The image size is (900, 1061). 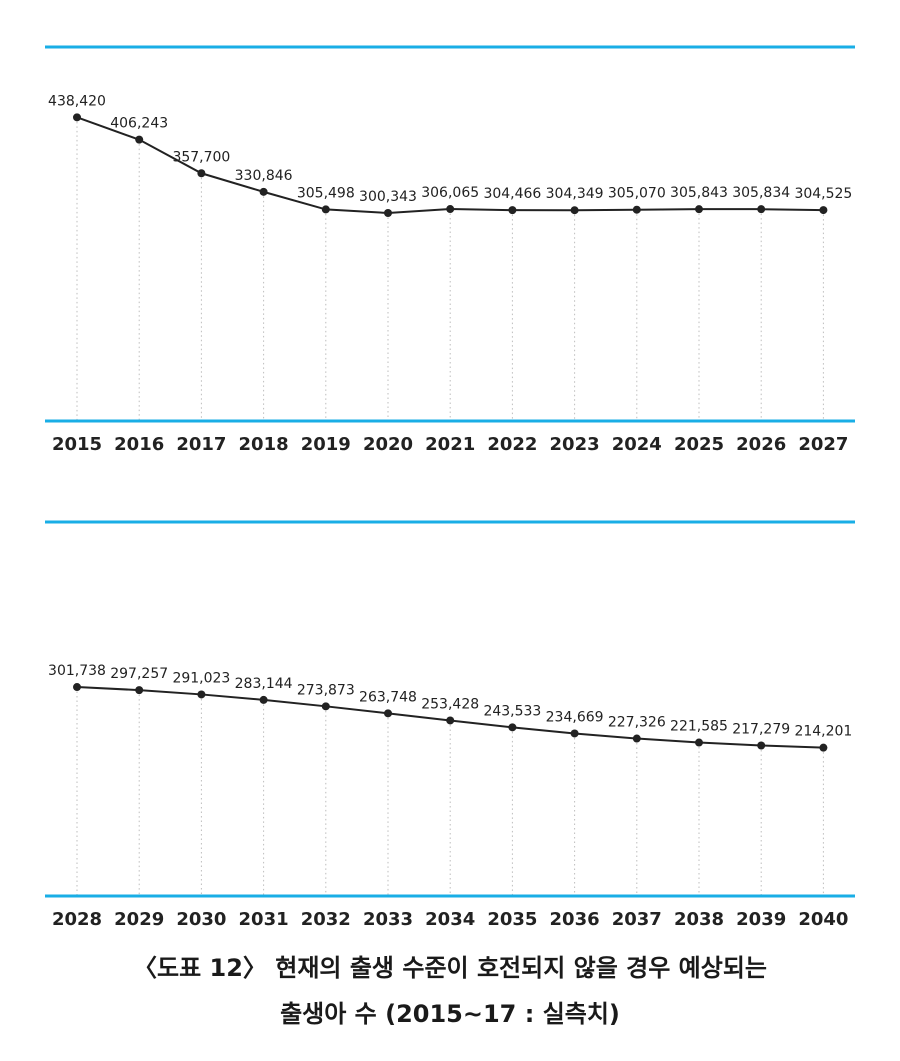 What do you see at coordinates (264, 919) in the screenshot?
I see `x-tick-label: 2031` at bounding box center [264, 919].